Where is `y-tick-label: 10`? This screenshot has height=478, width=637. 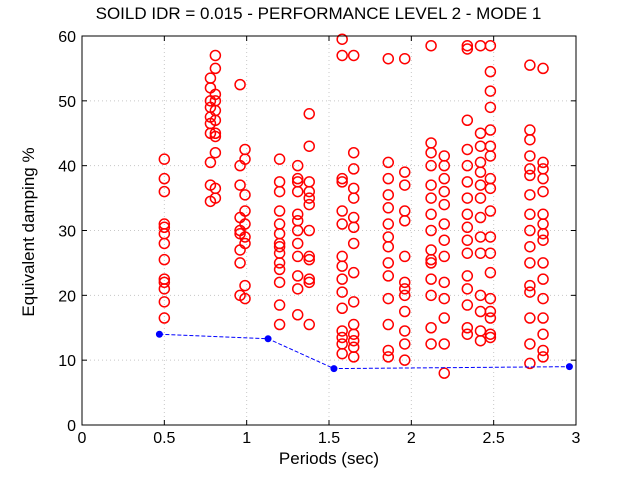 y-tick-label: 10 is located at coordinates (67, 361).